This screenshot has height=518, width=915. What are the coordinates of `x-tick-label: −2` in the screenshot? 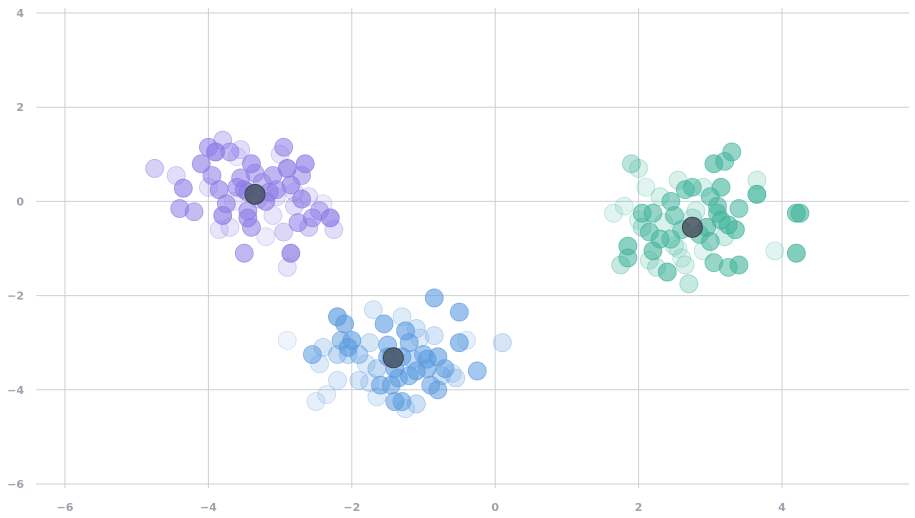 It's located at (351, 507).